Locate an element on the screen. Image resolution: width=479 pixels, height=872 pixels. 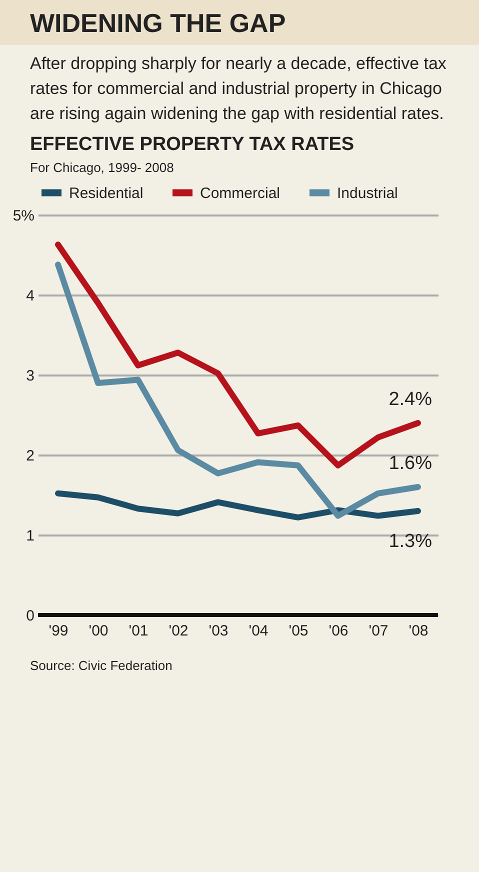
y-tick-label: 4 is located at coordinates (30, 296).